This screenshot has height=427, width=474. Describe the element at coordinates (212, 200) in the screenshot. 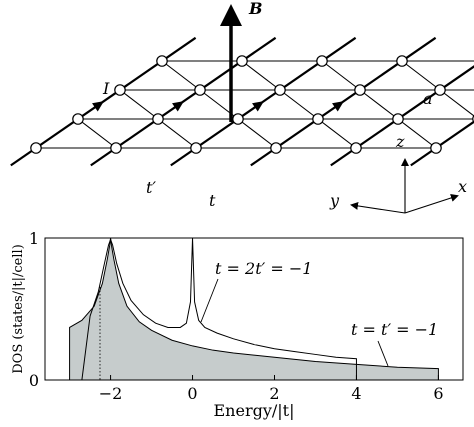

I see `chain-hopping-label: t` at that location.